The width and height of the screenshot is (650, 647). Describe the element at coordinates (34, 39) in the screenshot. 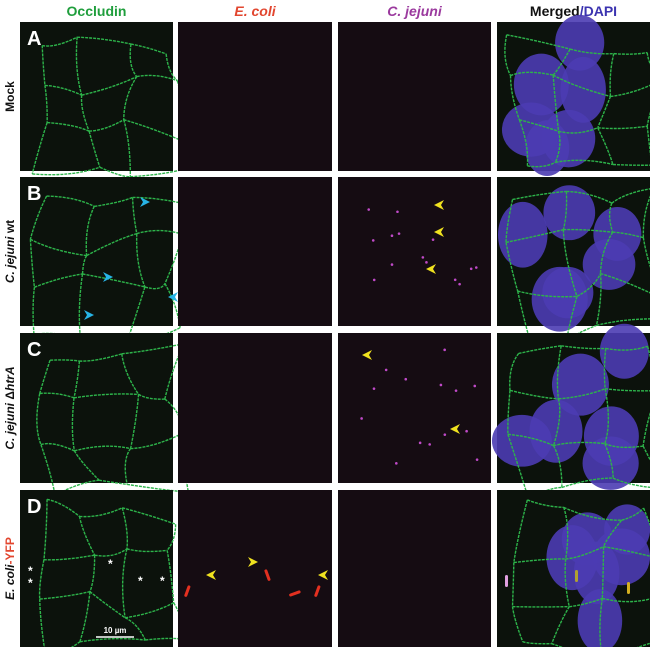

I see `panel-letter: A` at that location.